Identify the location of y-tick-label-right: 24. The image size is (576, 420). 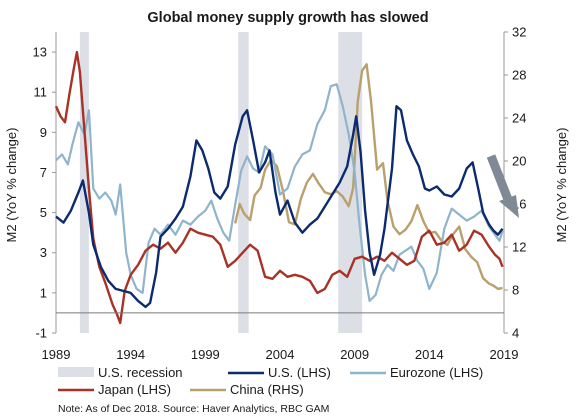
(519, 118).